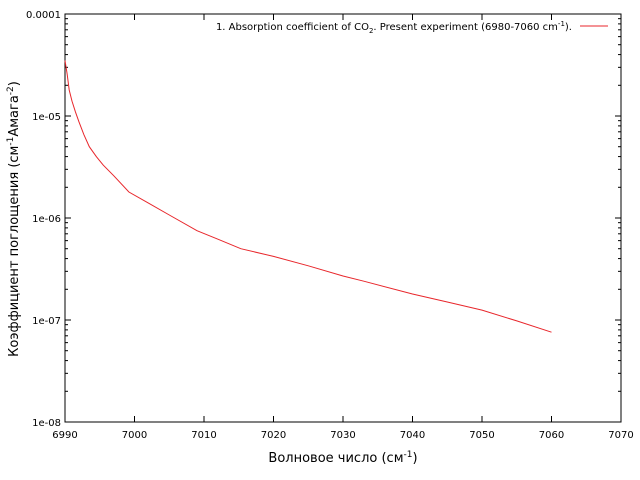 This screenshot has width=640, height=480. What do you see at coordinates (46, 423) in the screenshot?
I see `y-tick-label: 1e-08` at bounding box center [46, 423].